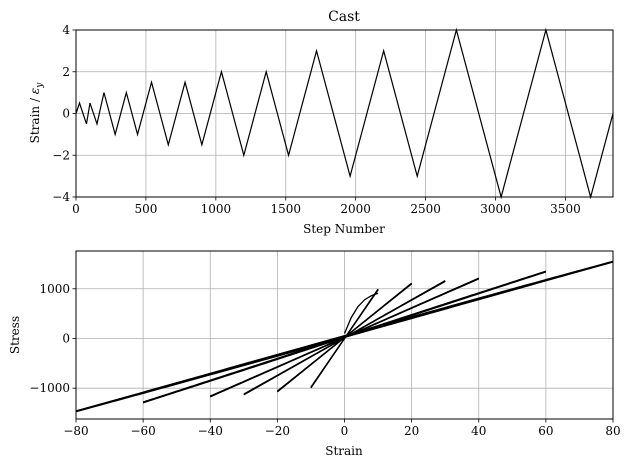 This screenshot has width=630, height=473. What do you see at coordinates (75, 431) in the screenshot?
I see `x-tick-label: −80` at bounding box center [75, 431].